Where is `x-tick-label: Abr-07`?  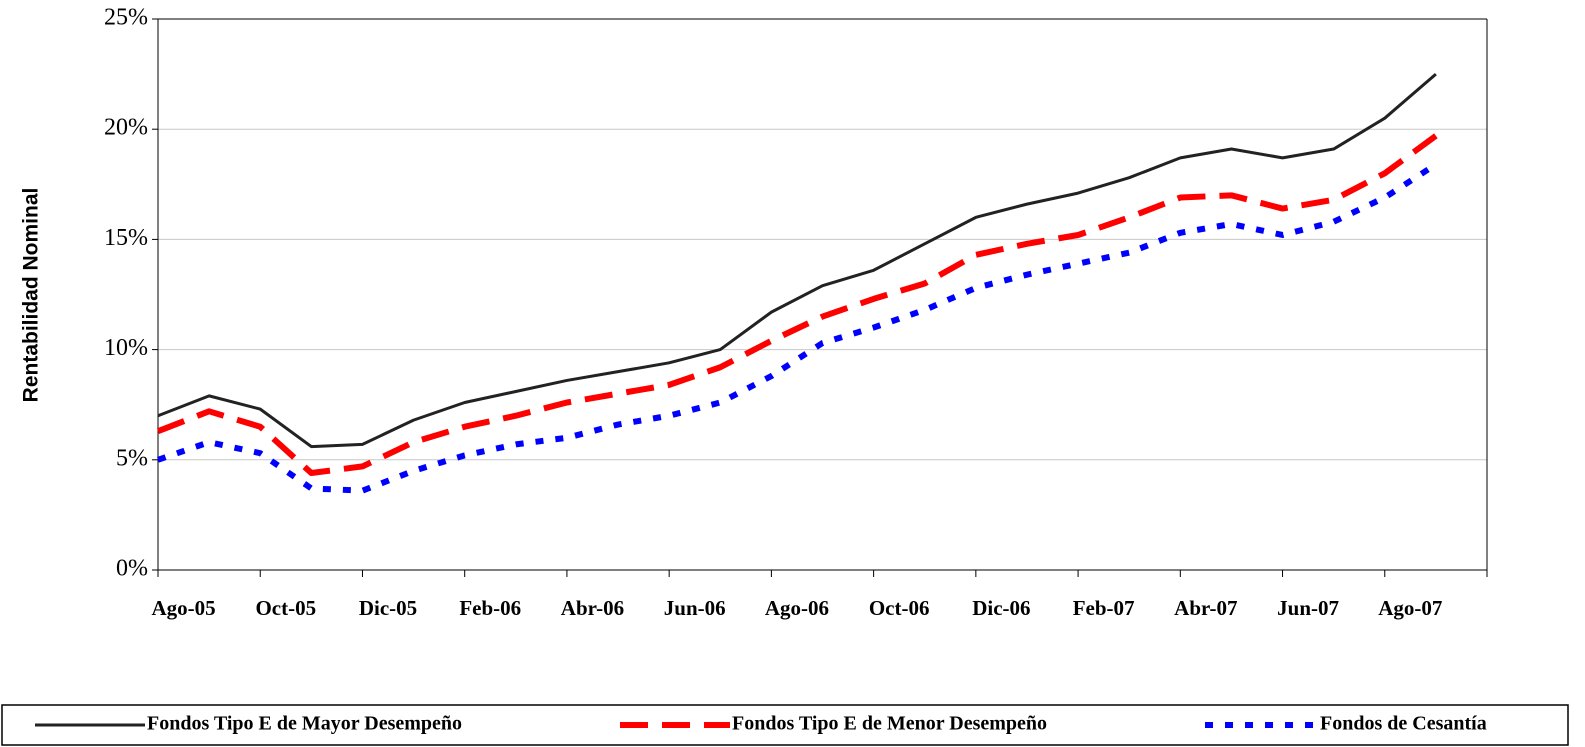 x-tick-label: Abr-07 is located at coordinates (1205, 608).